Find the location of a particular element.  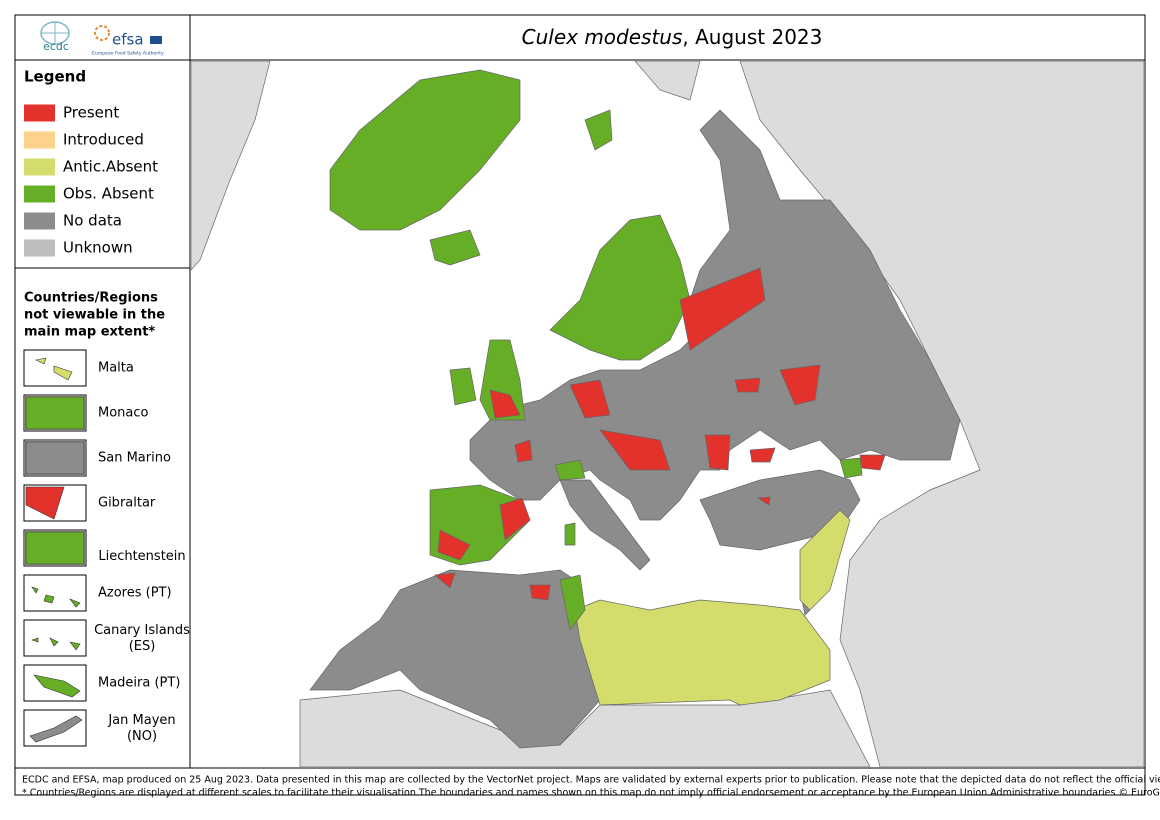

legend-label: Present is located at coordinates (91, 113).